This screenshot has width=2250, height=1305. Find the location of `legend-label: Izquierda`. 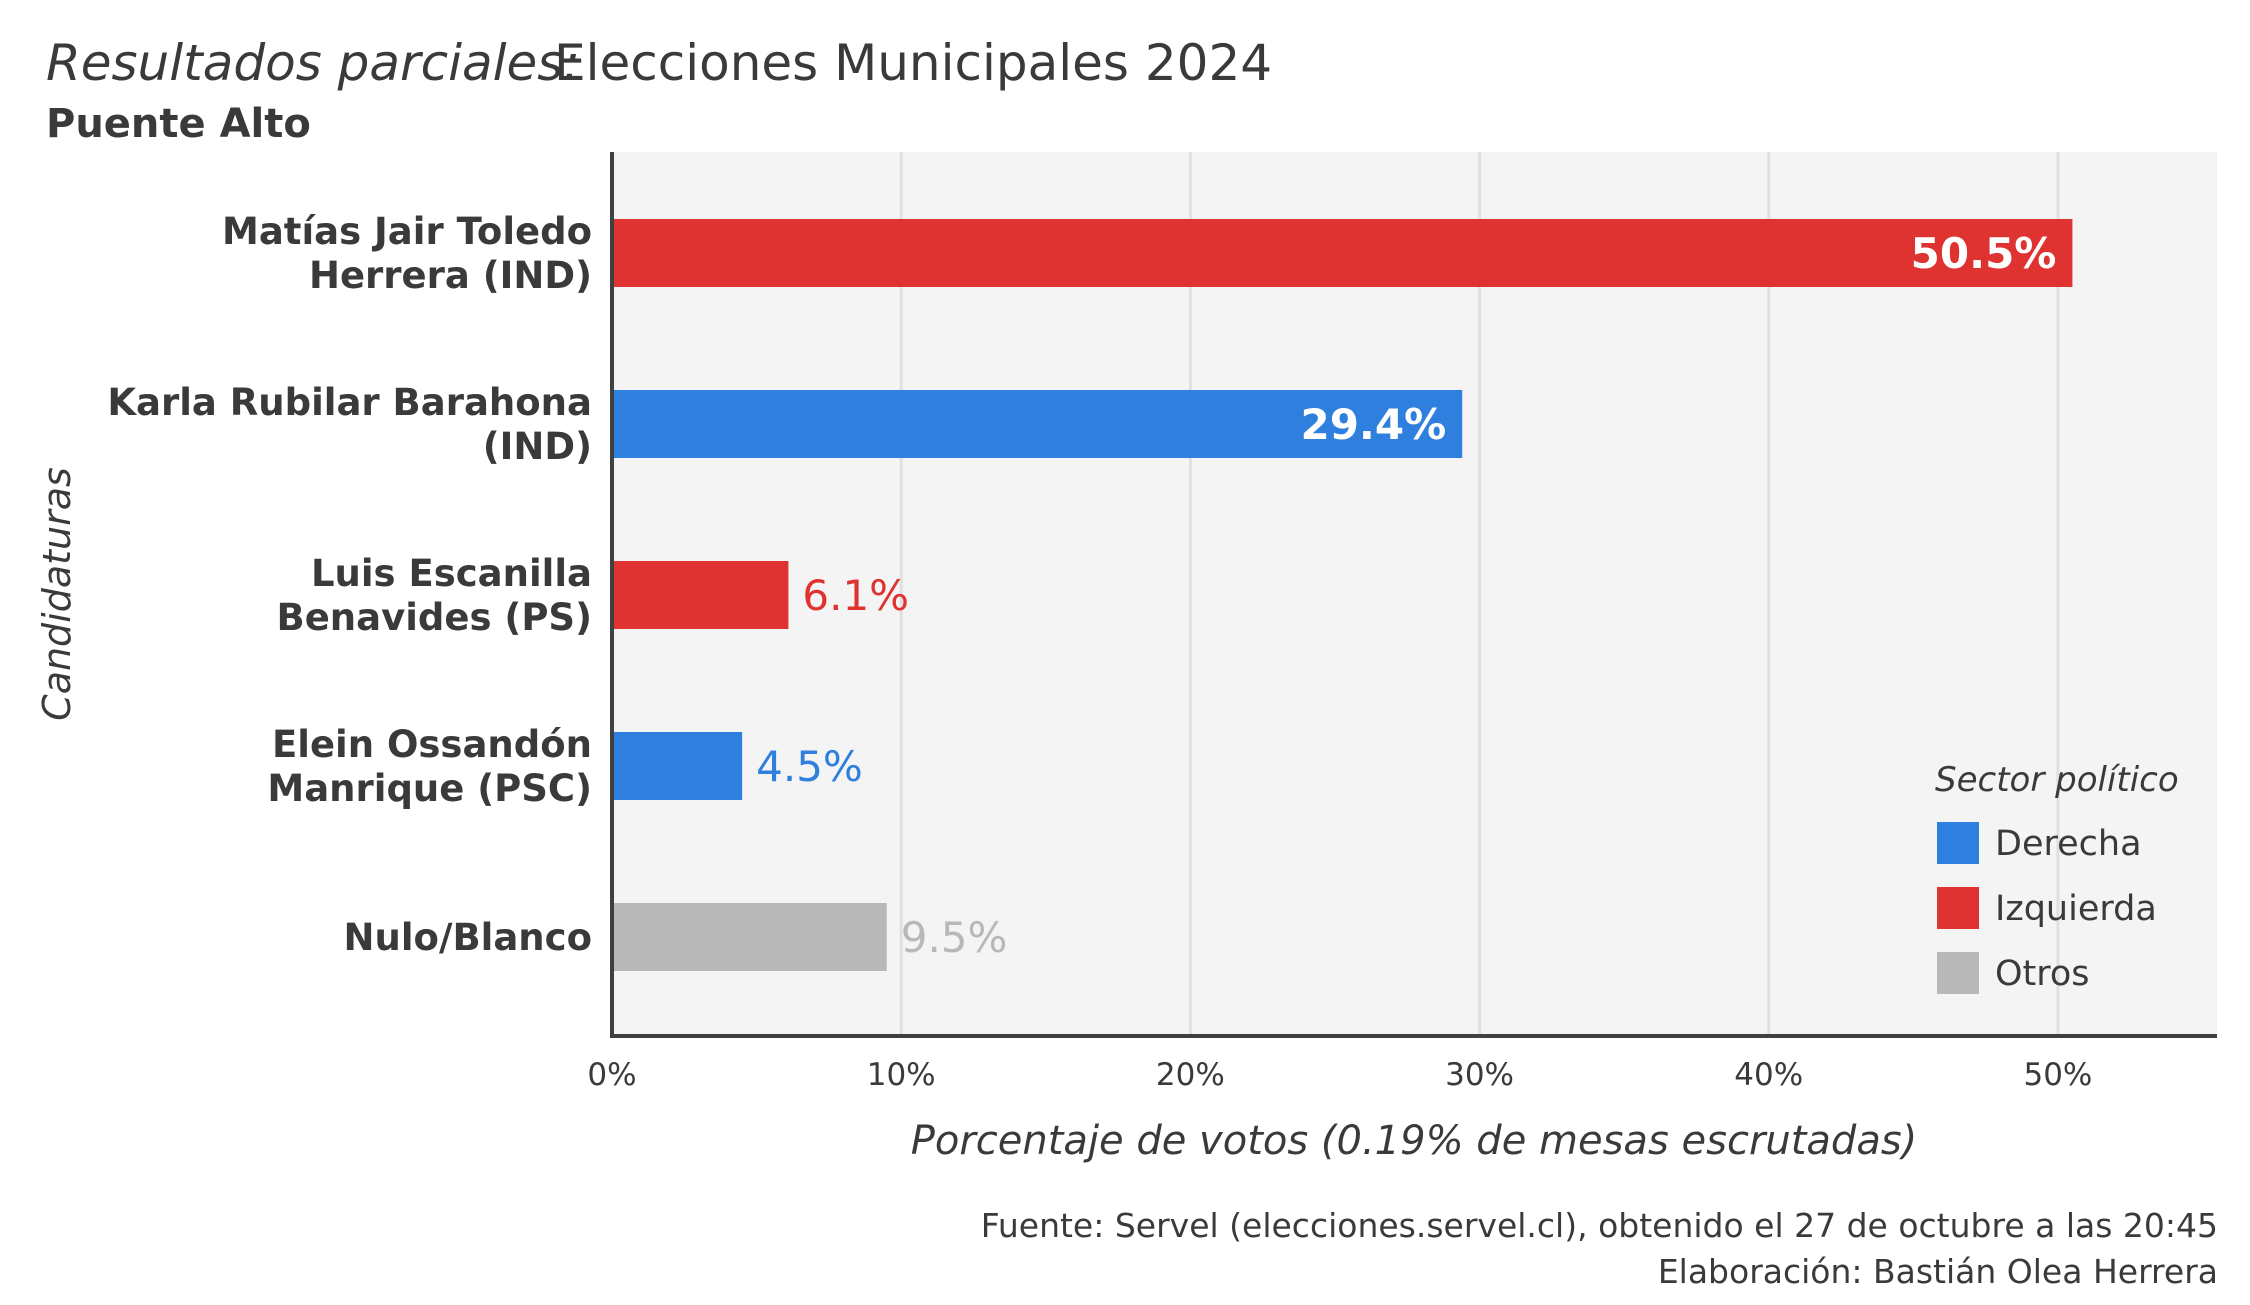

legend-label: Izquierda is located at coordinates (2076, 909).